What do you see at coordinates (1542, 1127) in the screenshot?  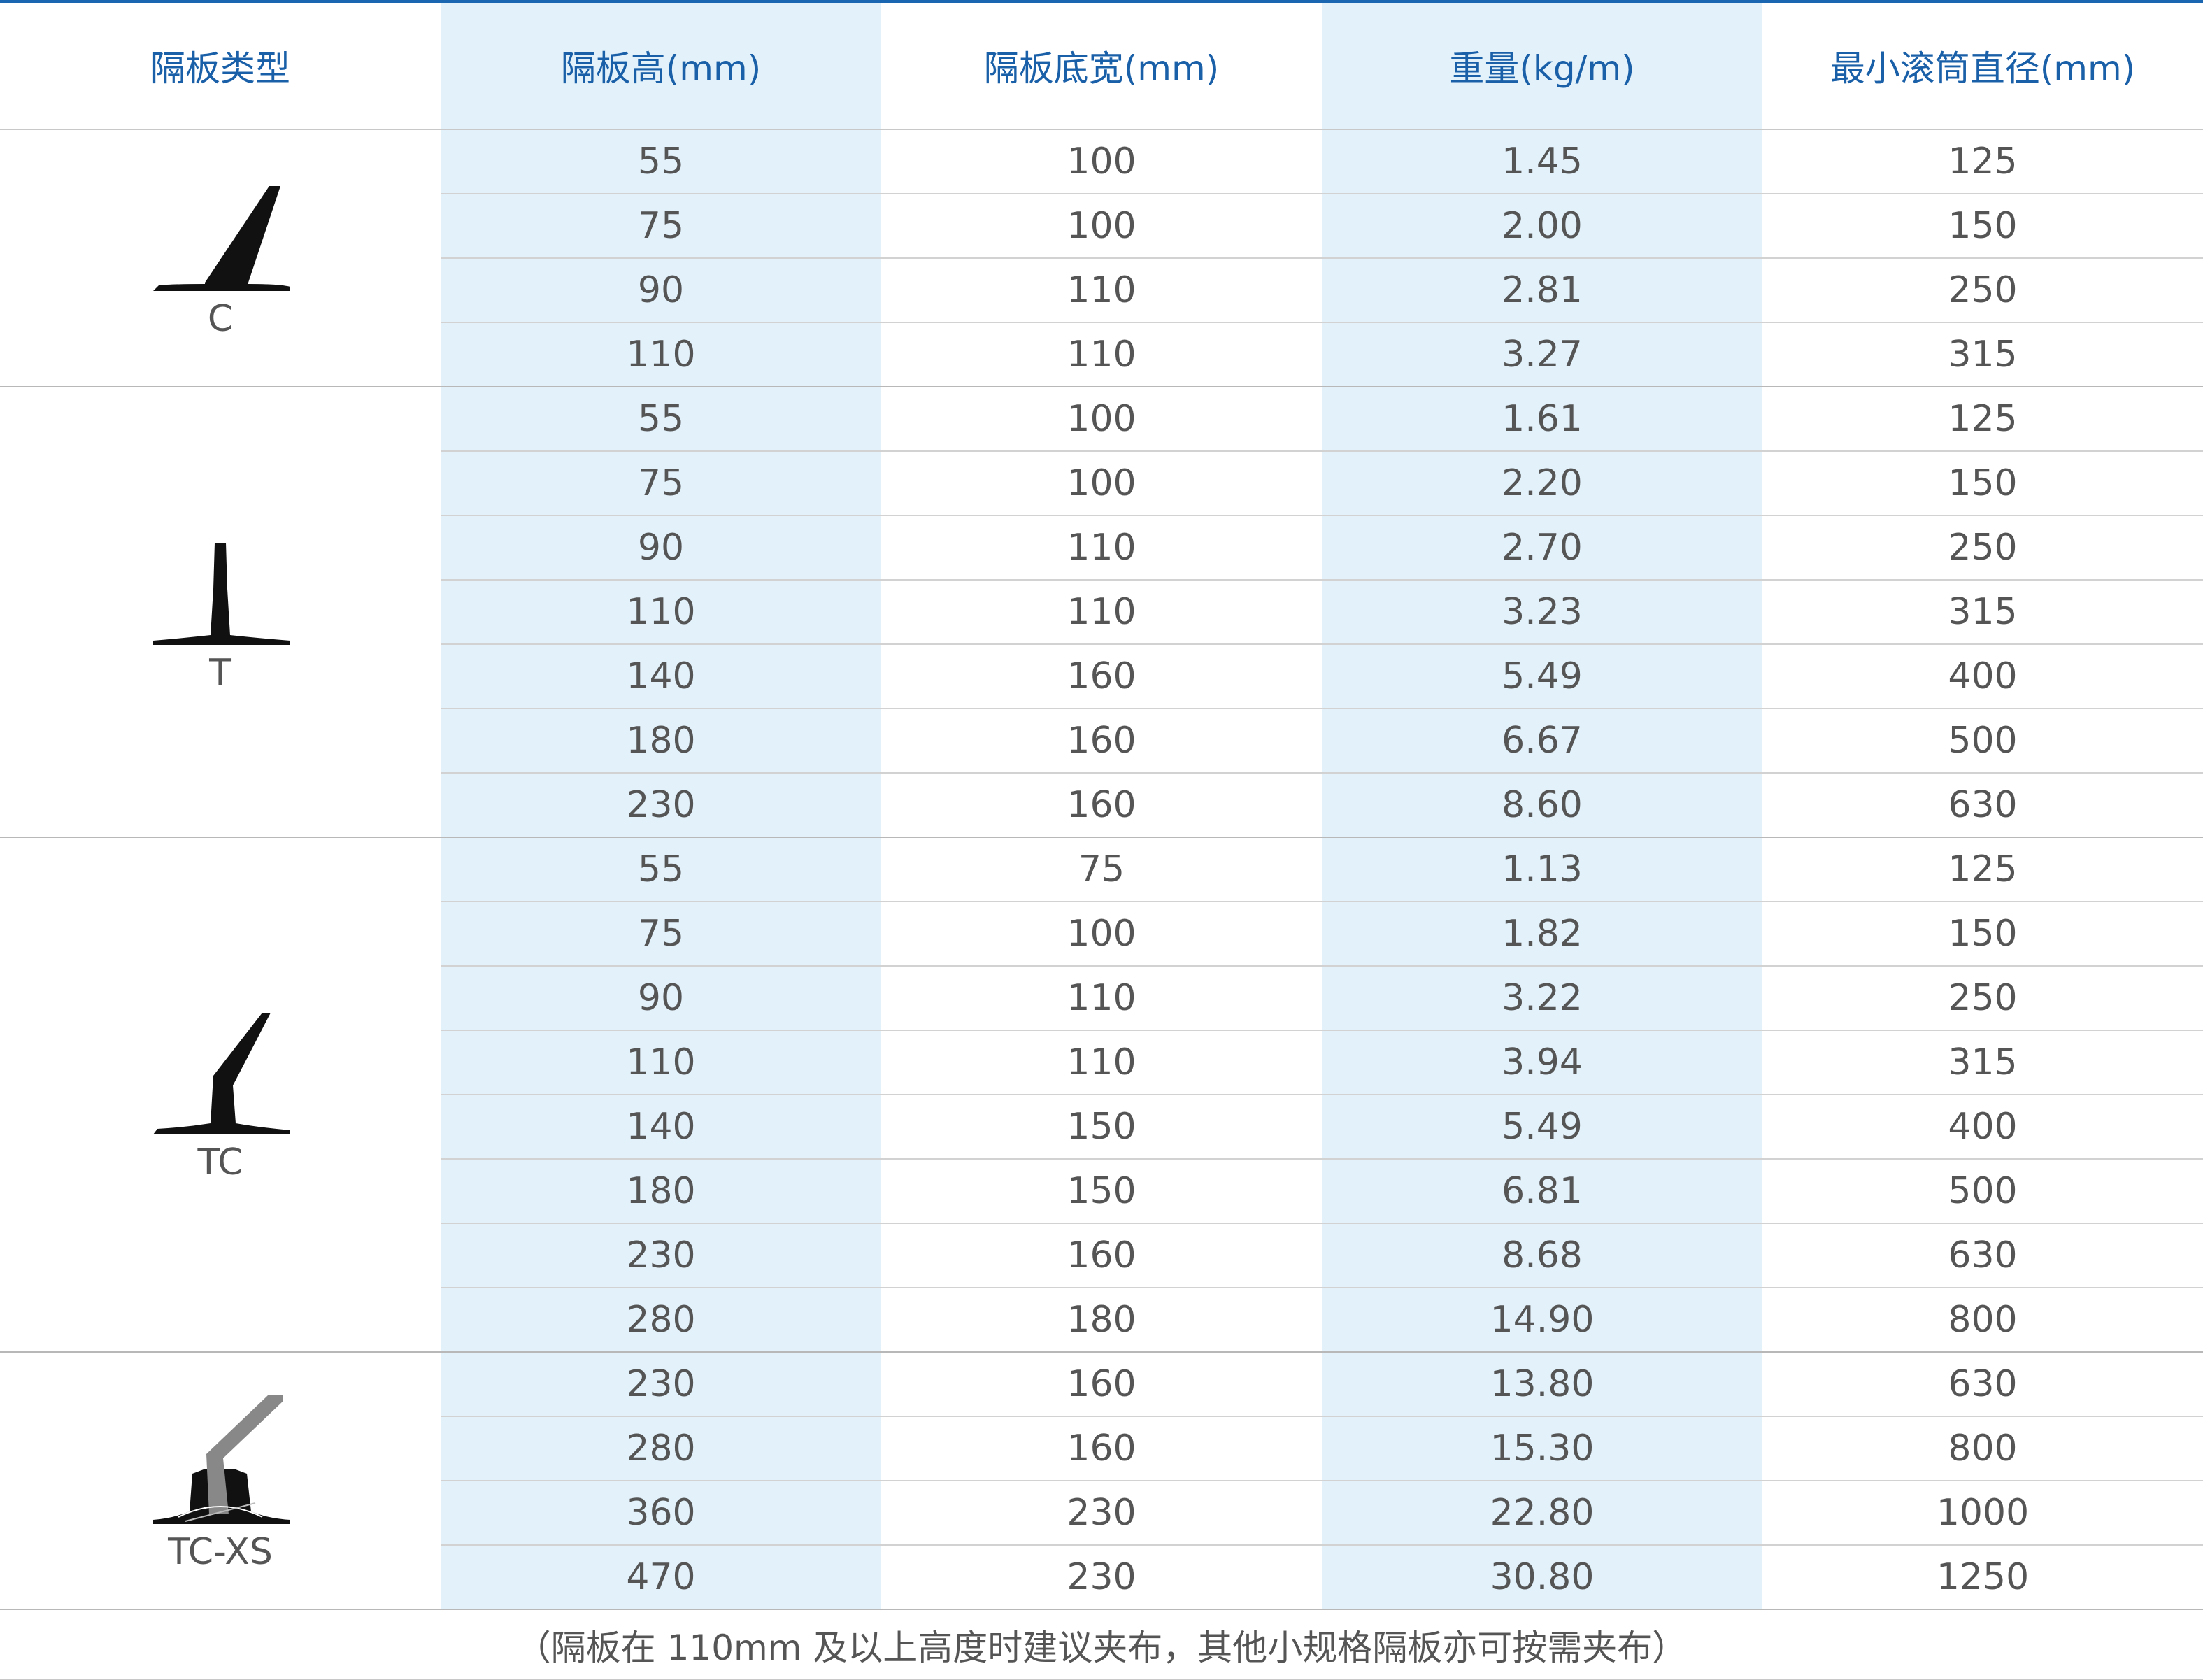 I see `cell-weight: 5.49` at bounding box center [1542, 1127].